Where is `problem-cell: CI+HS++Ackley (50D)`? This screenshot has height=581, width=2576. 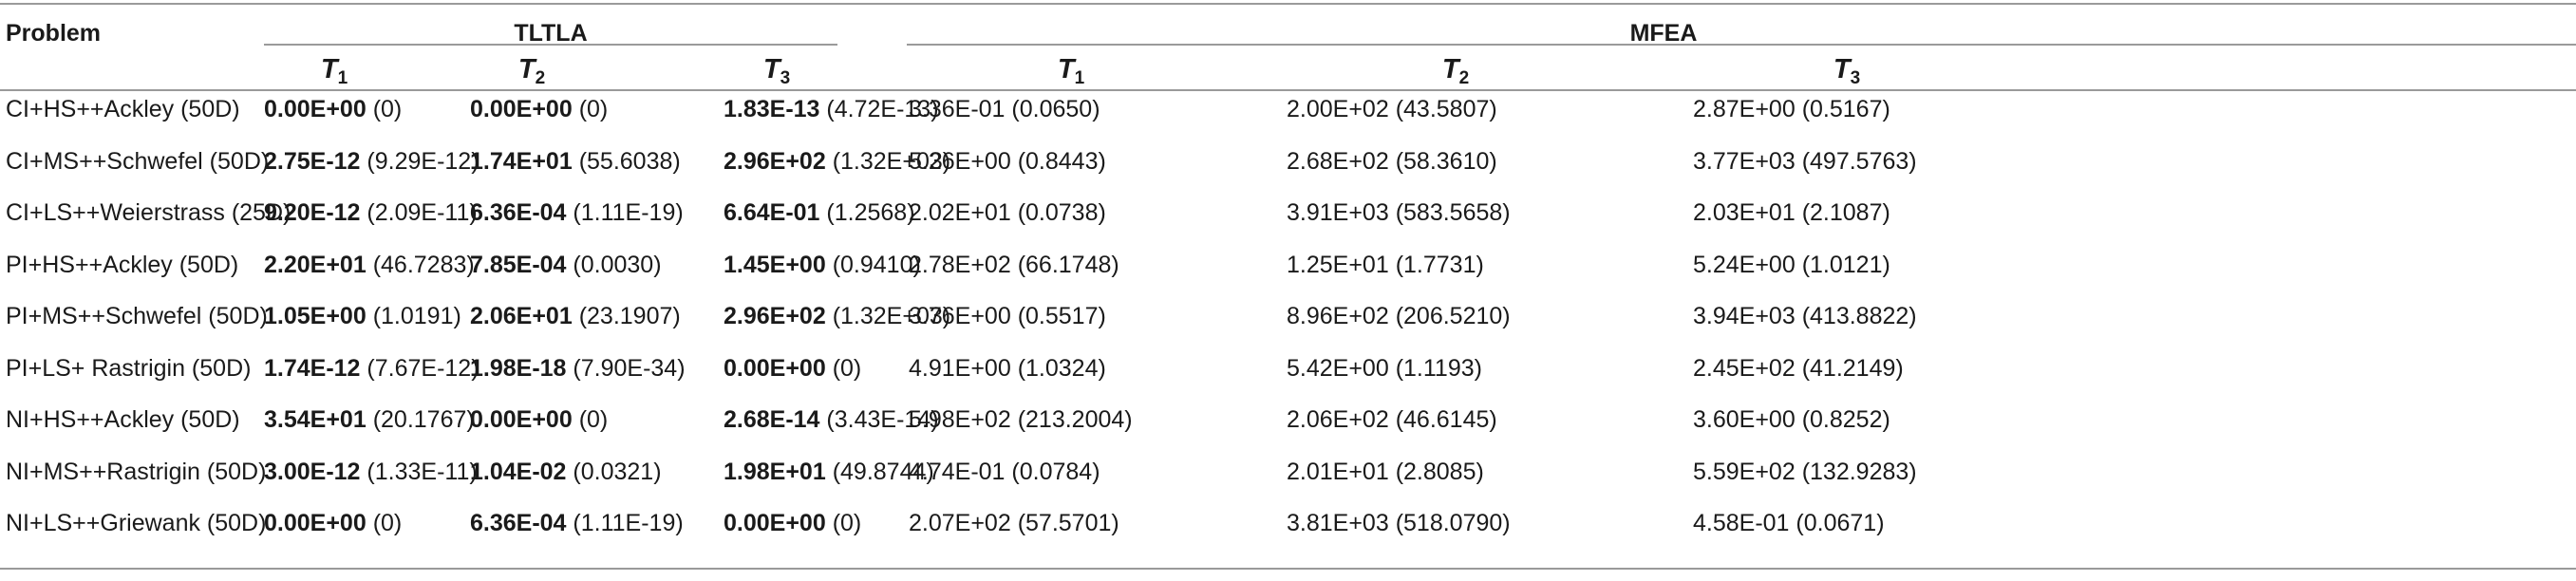
problem-cell: CI+HS++Ackley (50D) is located at coordinates (123, 109).